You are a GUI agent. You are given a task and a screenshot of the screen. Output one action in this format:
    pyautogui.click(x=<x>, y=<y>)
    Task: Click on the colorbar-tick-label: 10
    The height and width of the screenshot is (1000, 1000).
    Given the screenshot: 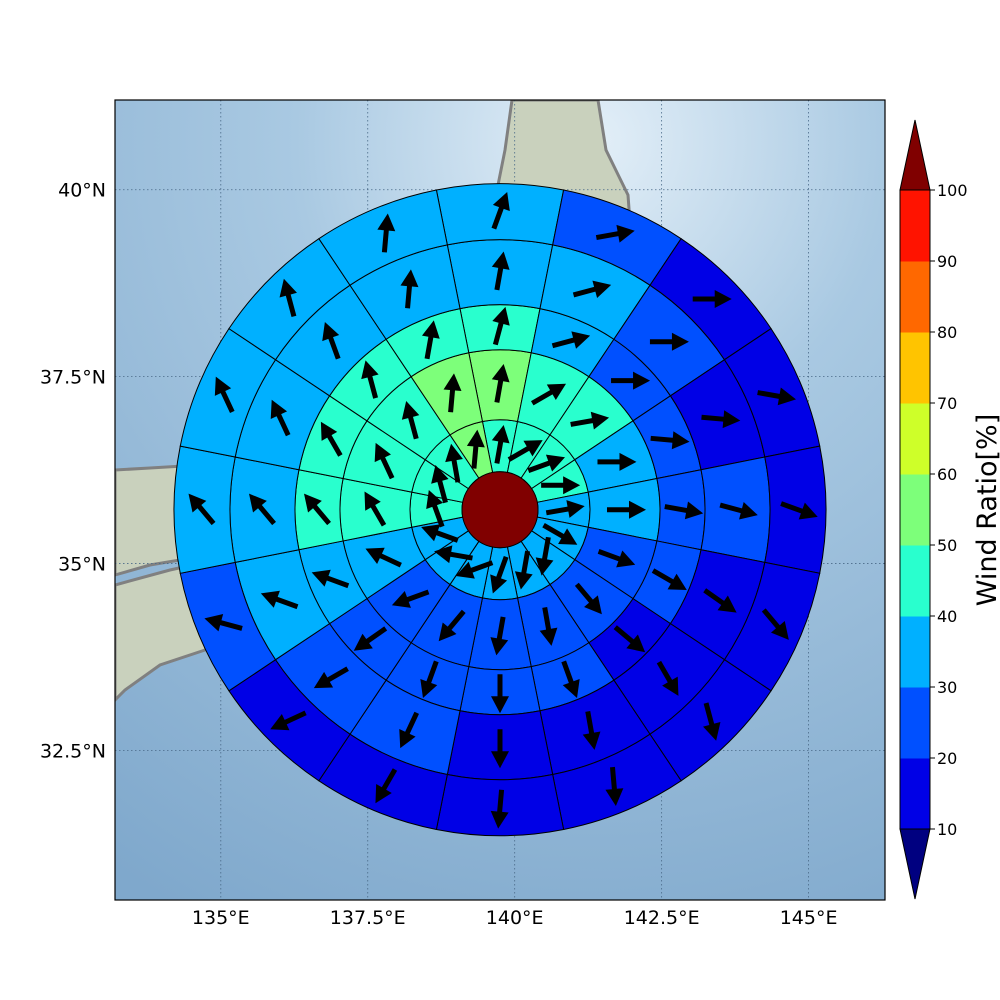 What is the action you would take?
    pyautogui.click(x=947, y=829)
    